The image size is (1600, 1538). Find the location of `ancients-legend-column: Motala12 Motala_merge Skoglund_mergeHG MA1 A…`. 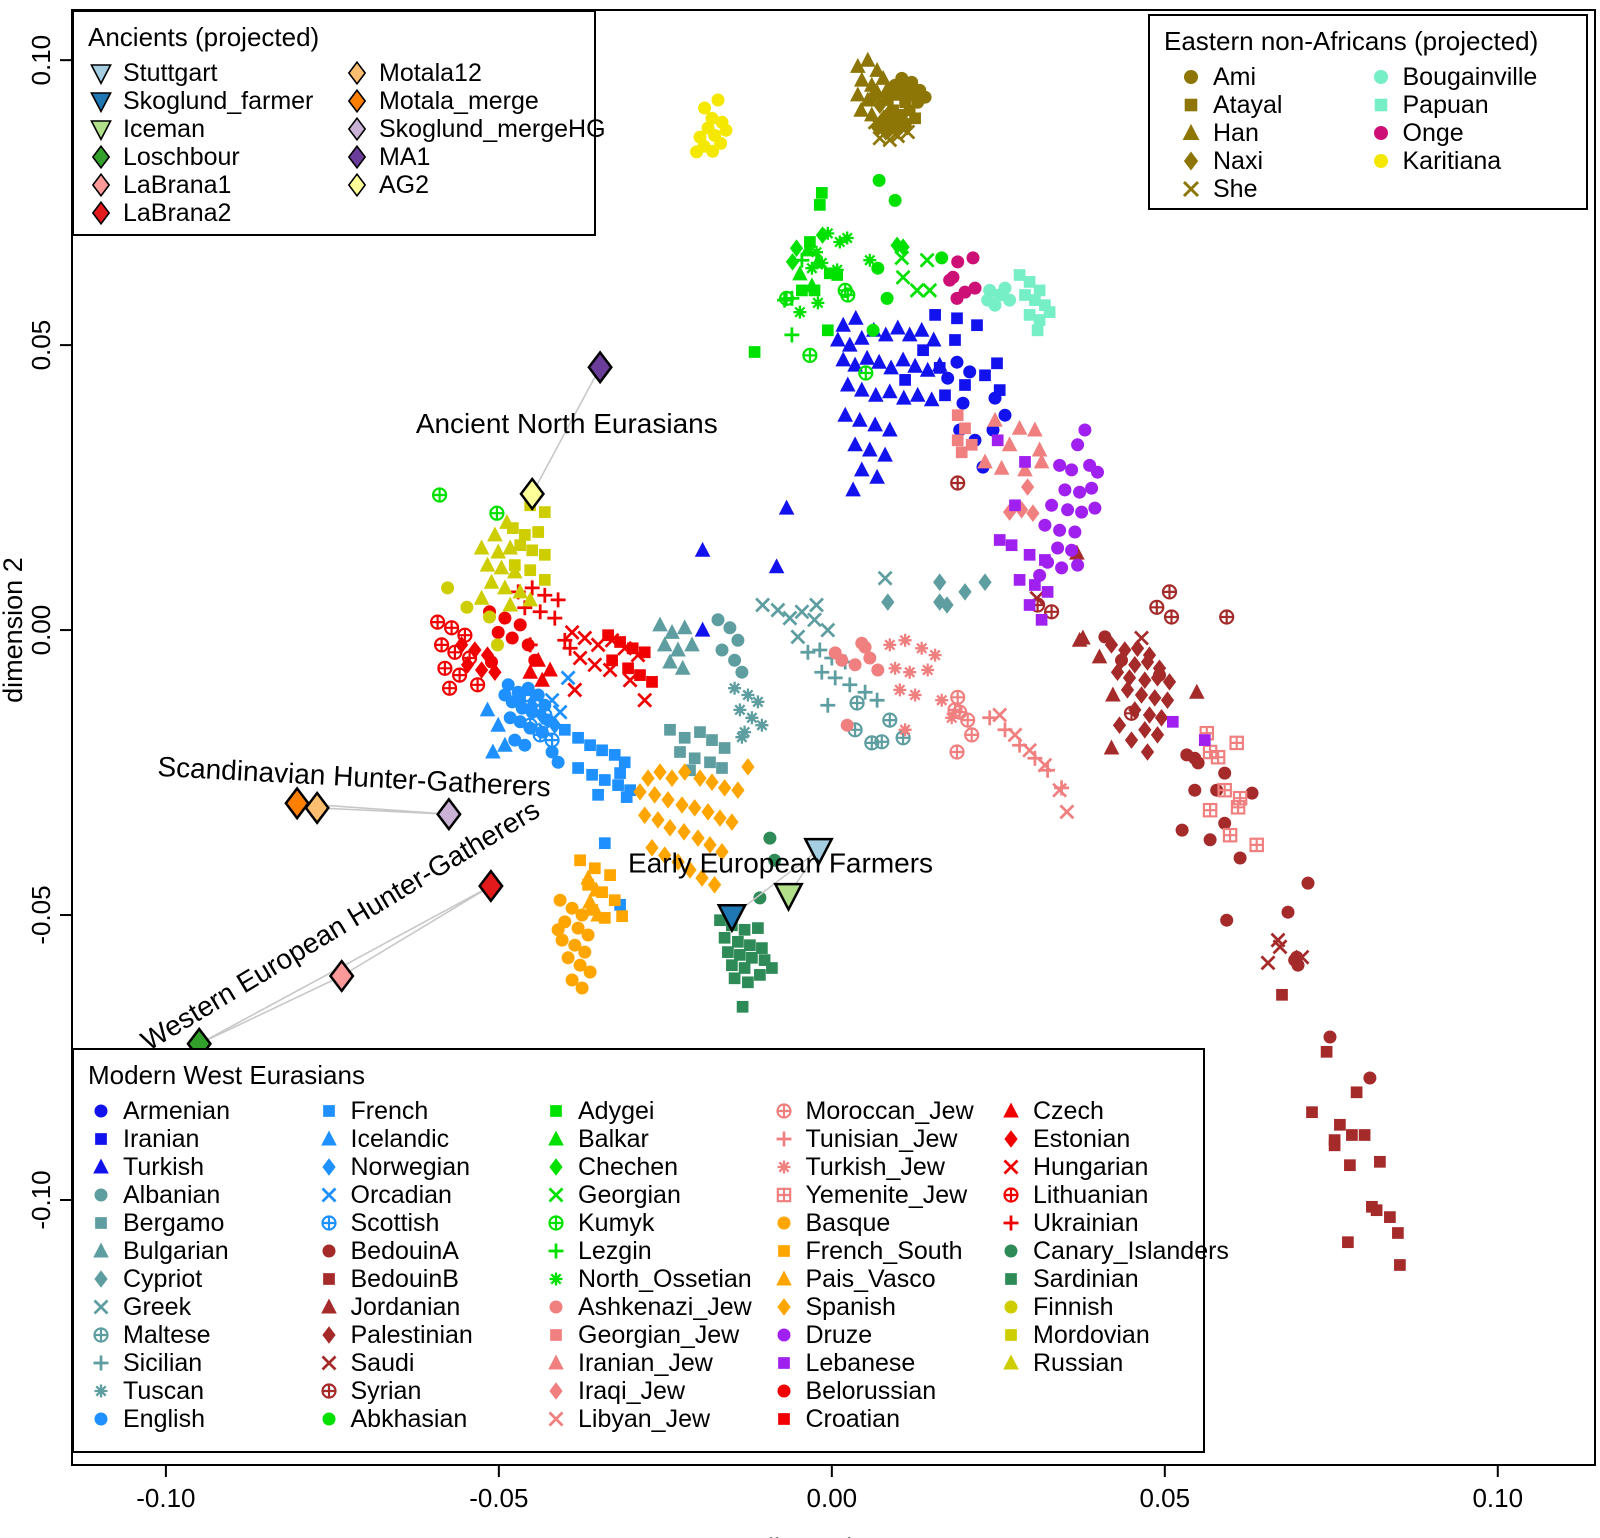

ancients-legend-column: Motala12 Motala_merge Skoglund_mergeHG MA1 A… is located at coordinates (468, 129).